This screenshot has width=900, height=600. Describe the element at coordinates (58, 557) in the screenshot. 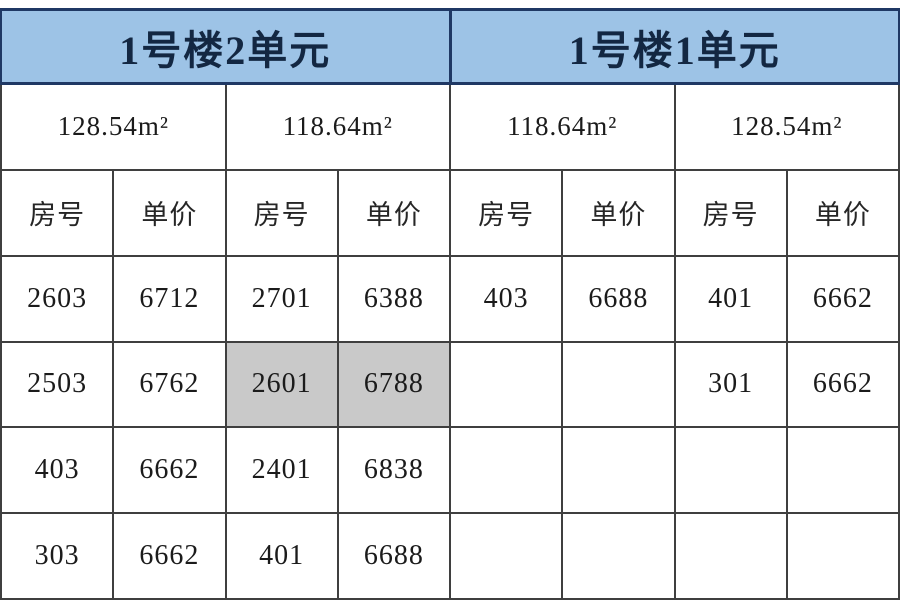

I see `cell-room-number: 303` at that location.